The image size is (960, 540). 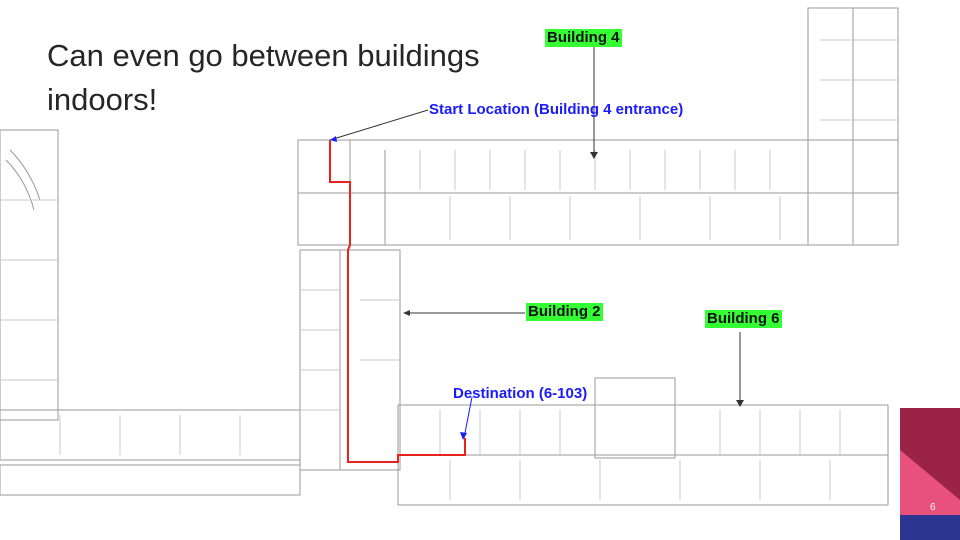 What do you see at coordinates (564, 312) in the screenshot?
I see `building-2-label: Building 2` at bounding box center [564, 312].